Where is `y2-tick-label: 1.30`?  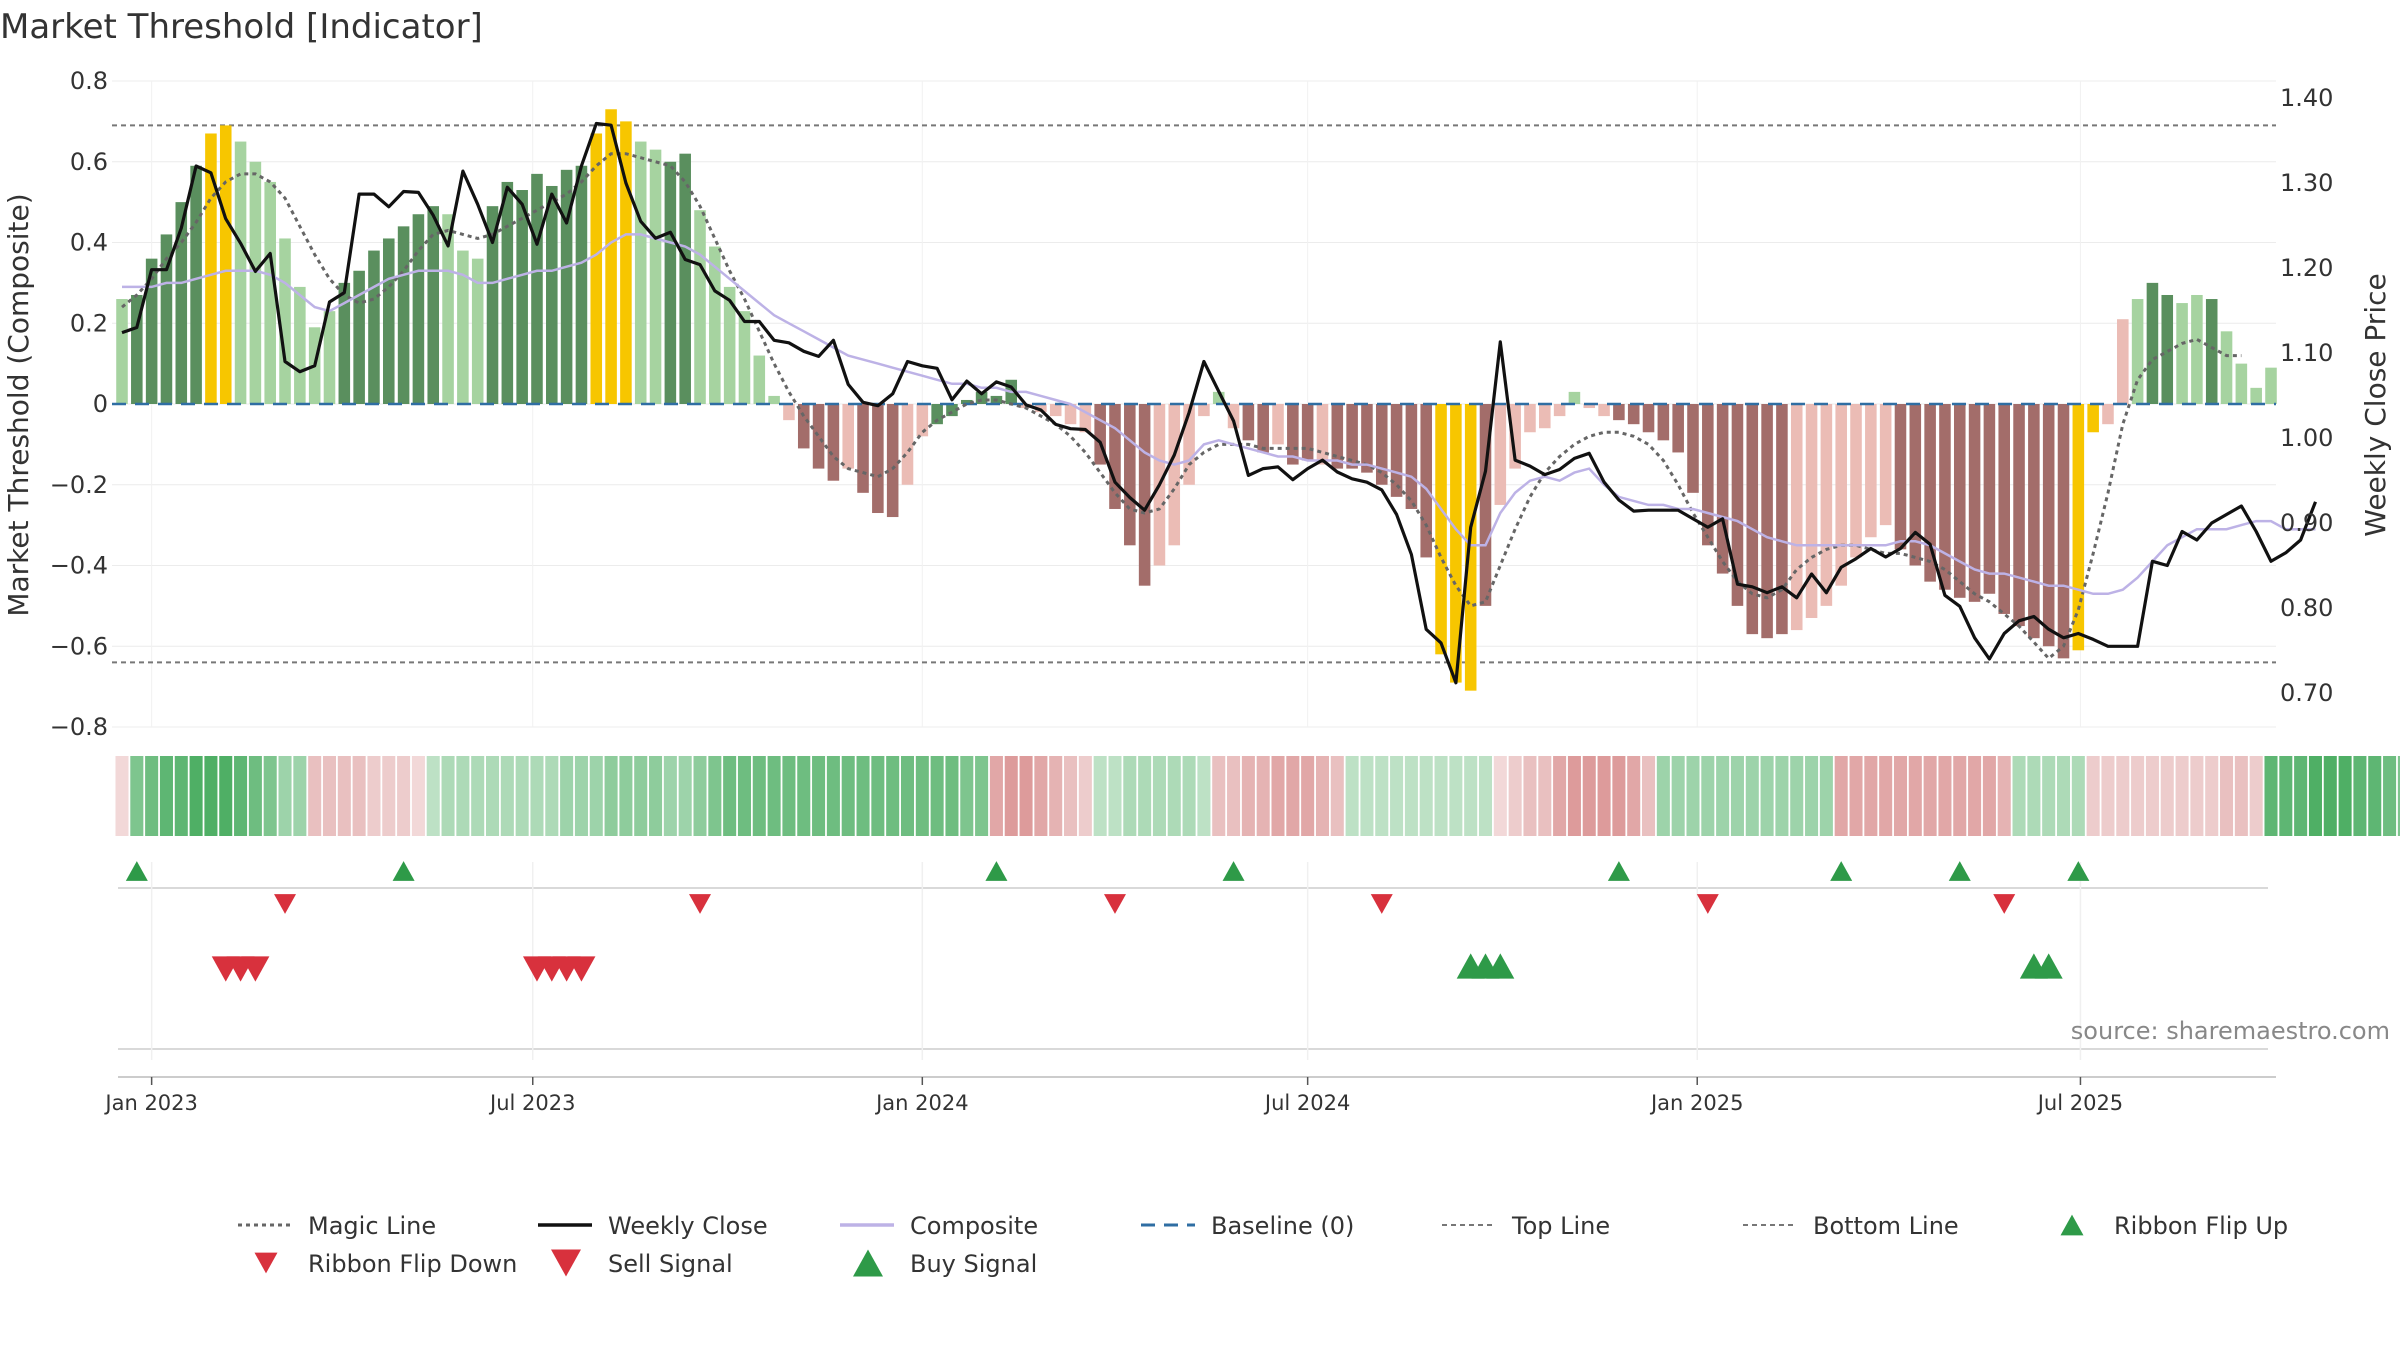 y2-tick-label: 1.30 is located at coordinates (2306, 183).